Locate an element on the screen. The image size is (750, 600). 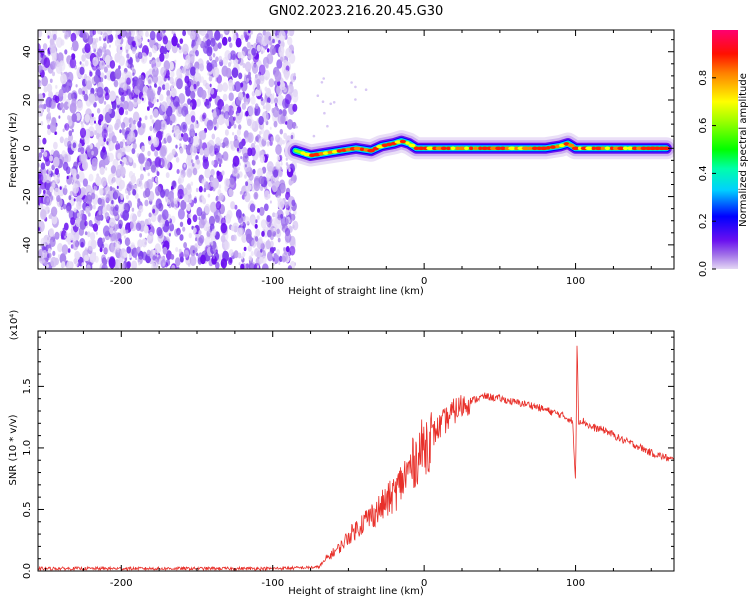
x-tick-label: 100 is located at coordinates (575, 281).